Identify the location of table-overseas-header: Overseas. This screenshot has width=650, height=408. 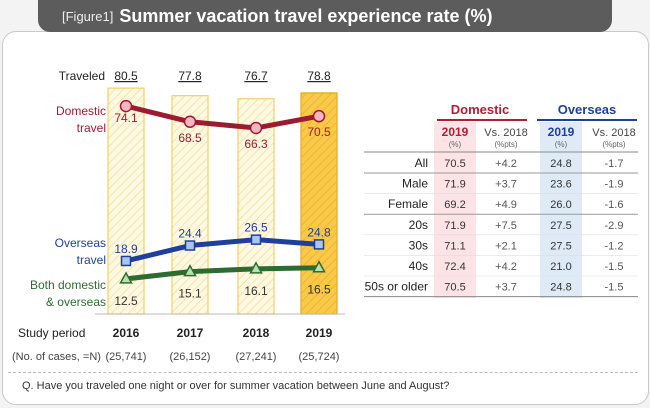
(587, 109).